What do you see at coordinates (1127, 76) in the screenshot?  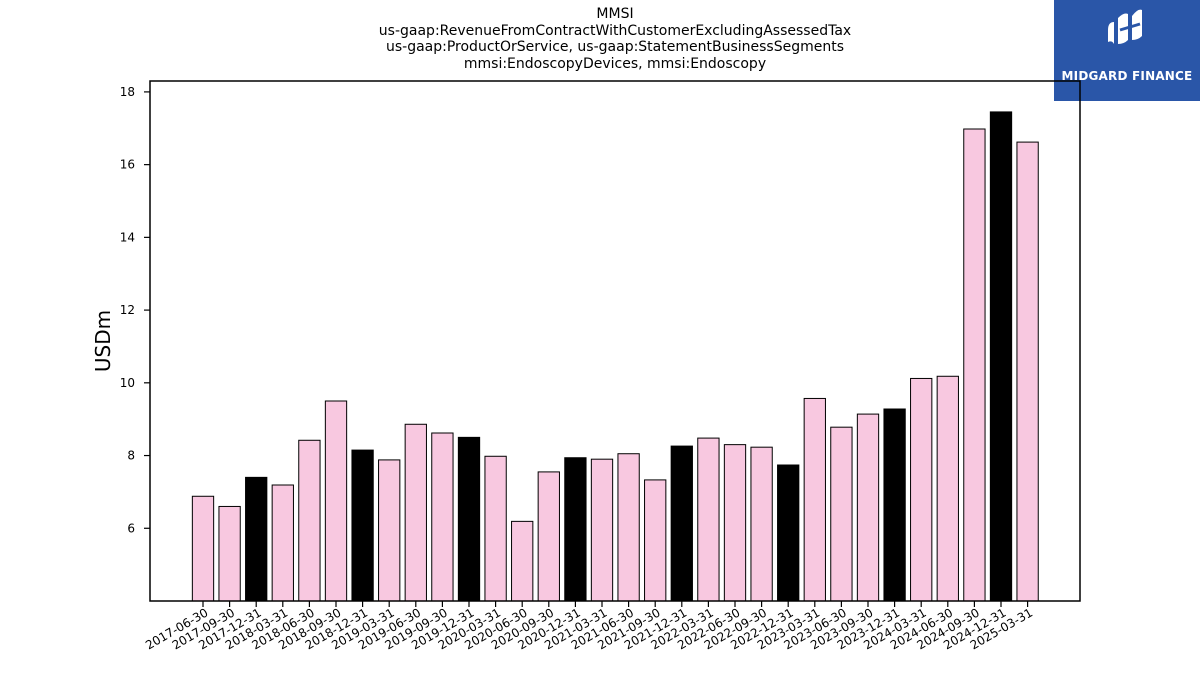 I see `logo-text: MIDGARD FINANCE` at bounding box center [1127, 76].